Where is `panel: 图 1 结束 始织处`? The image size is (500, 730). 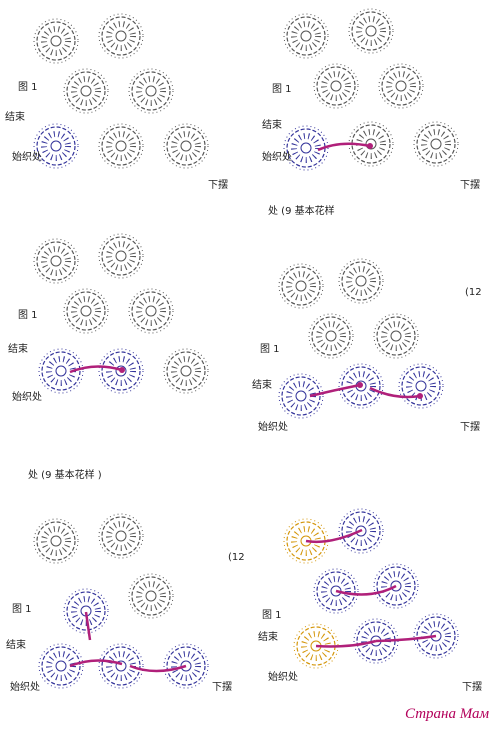 panel: 图 1 结束 始织处 is located at coordinates (108, 318).